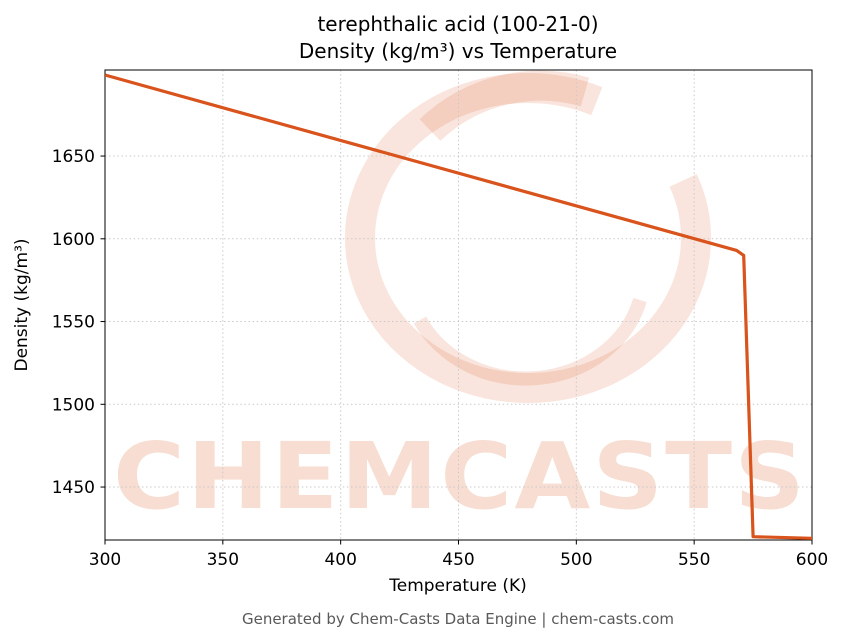 This screenshot has width=843, height=644. What do you see at coordinates (460, 476) in the screenshot?
I see `watermark-text: CHEMCASTS` at bounding box center [460, 476].